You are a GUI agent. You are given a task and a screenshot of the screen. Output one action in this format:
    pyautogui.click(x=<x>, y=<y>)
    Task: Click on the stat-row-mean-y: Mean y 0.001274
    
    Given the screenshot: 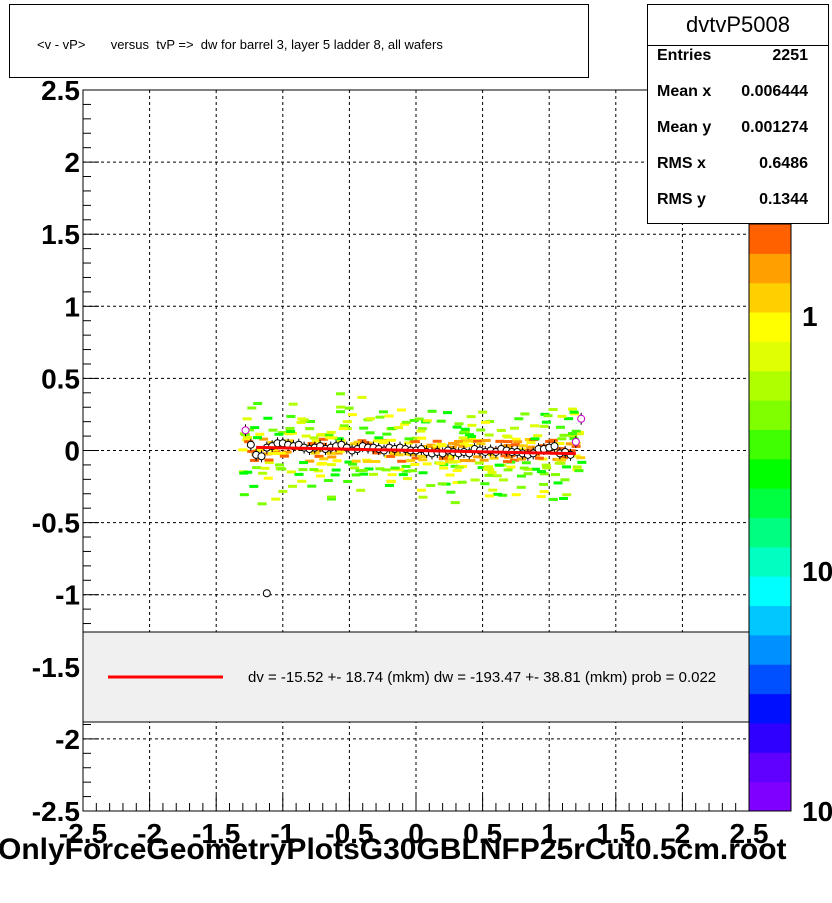 What is the action you would take?
    pyautogui.click(x=738, y=137)
    